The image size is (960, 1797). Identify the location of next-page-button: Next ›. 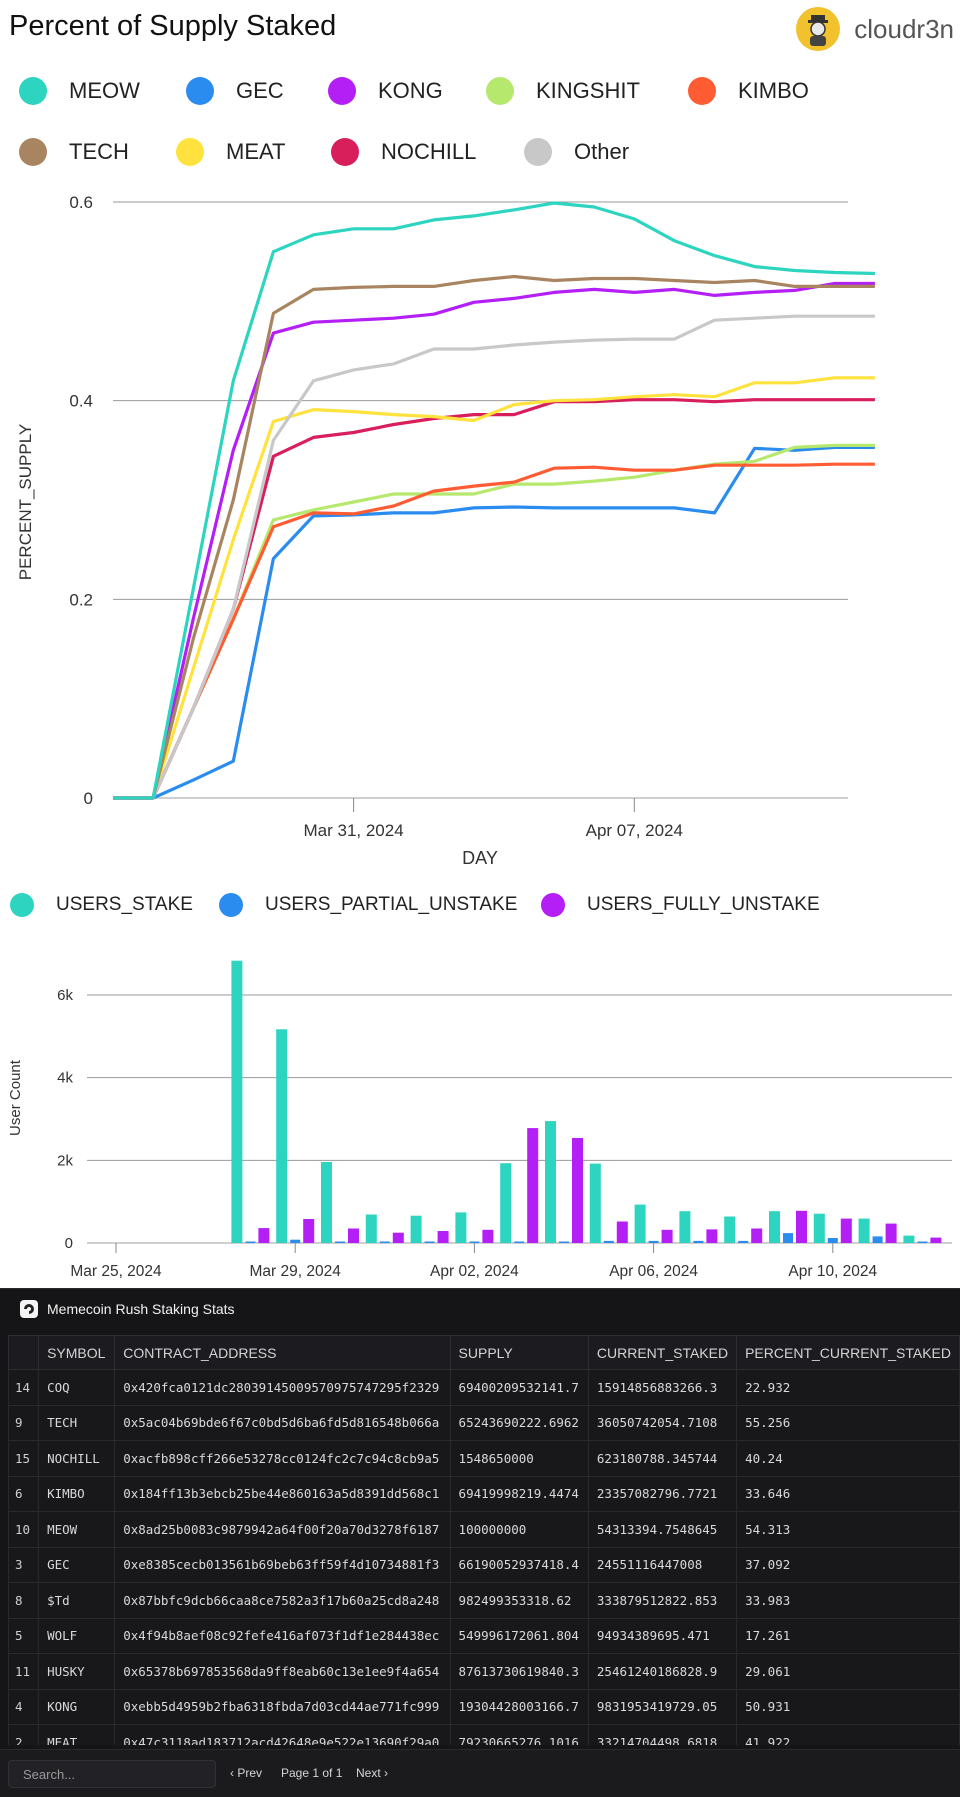
(372, 1773).